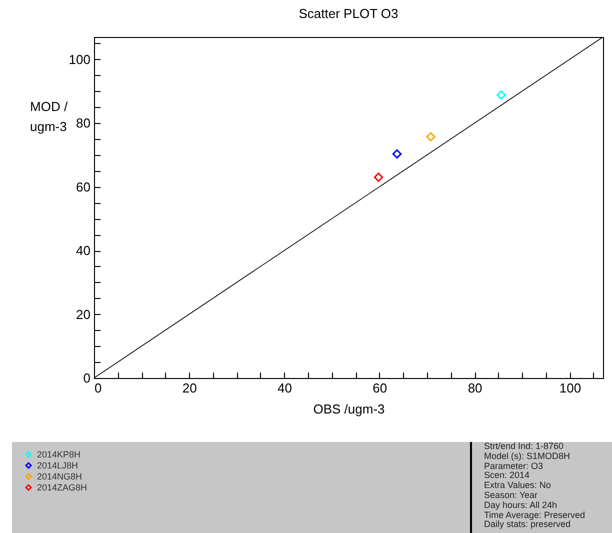 This screenshot has height=533, width=612. What do you see at coordinates (83, 250) in the screenshot?
I see `y-tick-label: 40` at bounding box center [83, 250].